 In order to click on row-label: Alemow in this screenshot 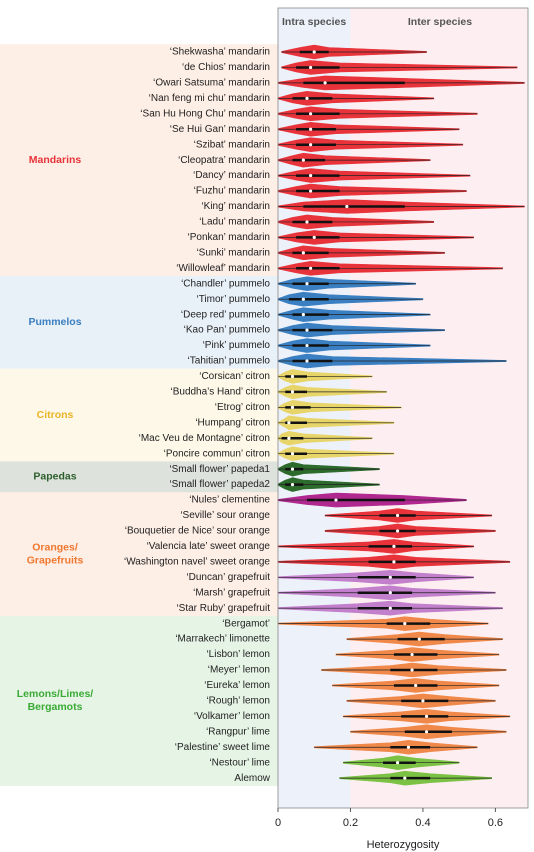, I will do `click(252, 778)`.